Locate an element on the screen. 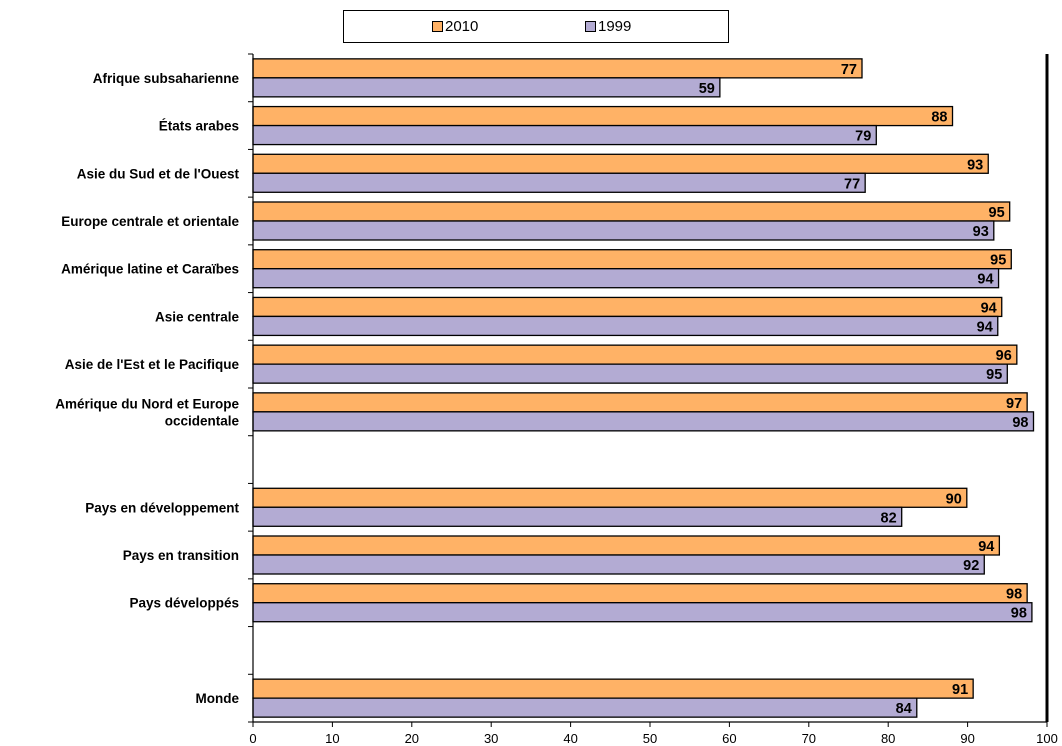  x-tick-label-0: 0 is located at coordinates (252, 738).